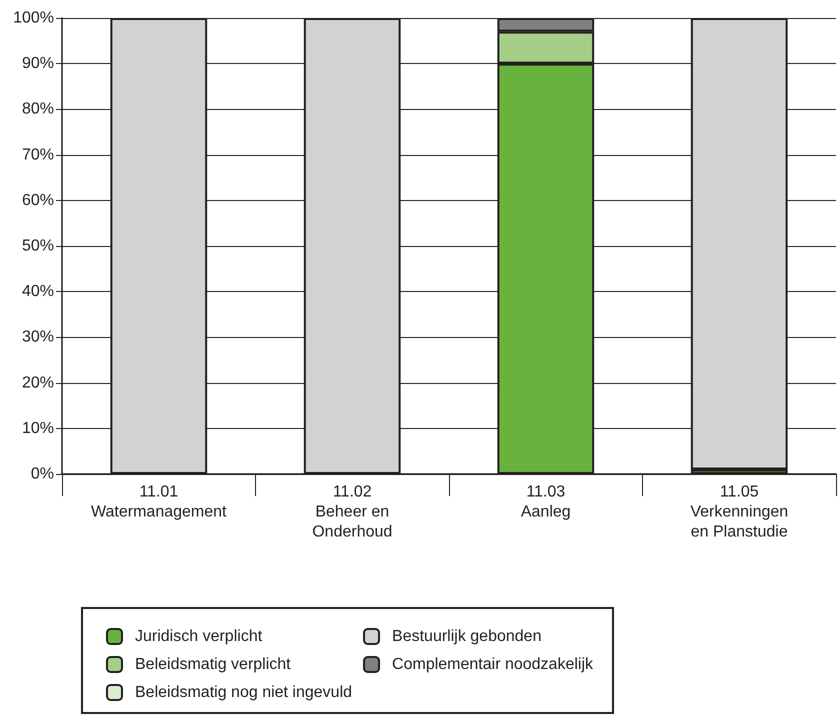  What do you see at coordinates (33, 18) in the screenshot?
I see `y-tick-label: 100%` at bounding box center [33, 18].